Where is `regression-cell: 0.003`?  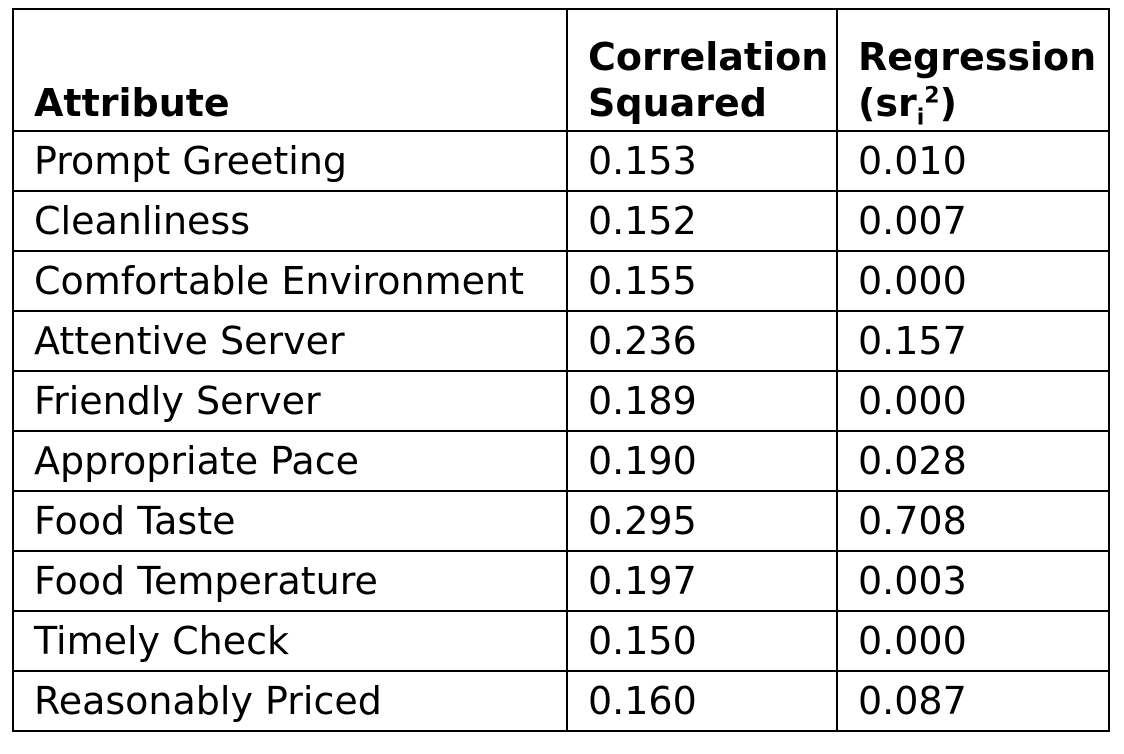
regression-cell: 0.003 is located at coordinates (973, 581).